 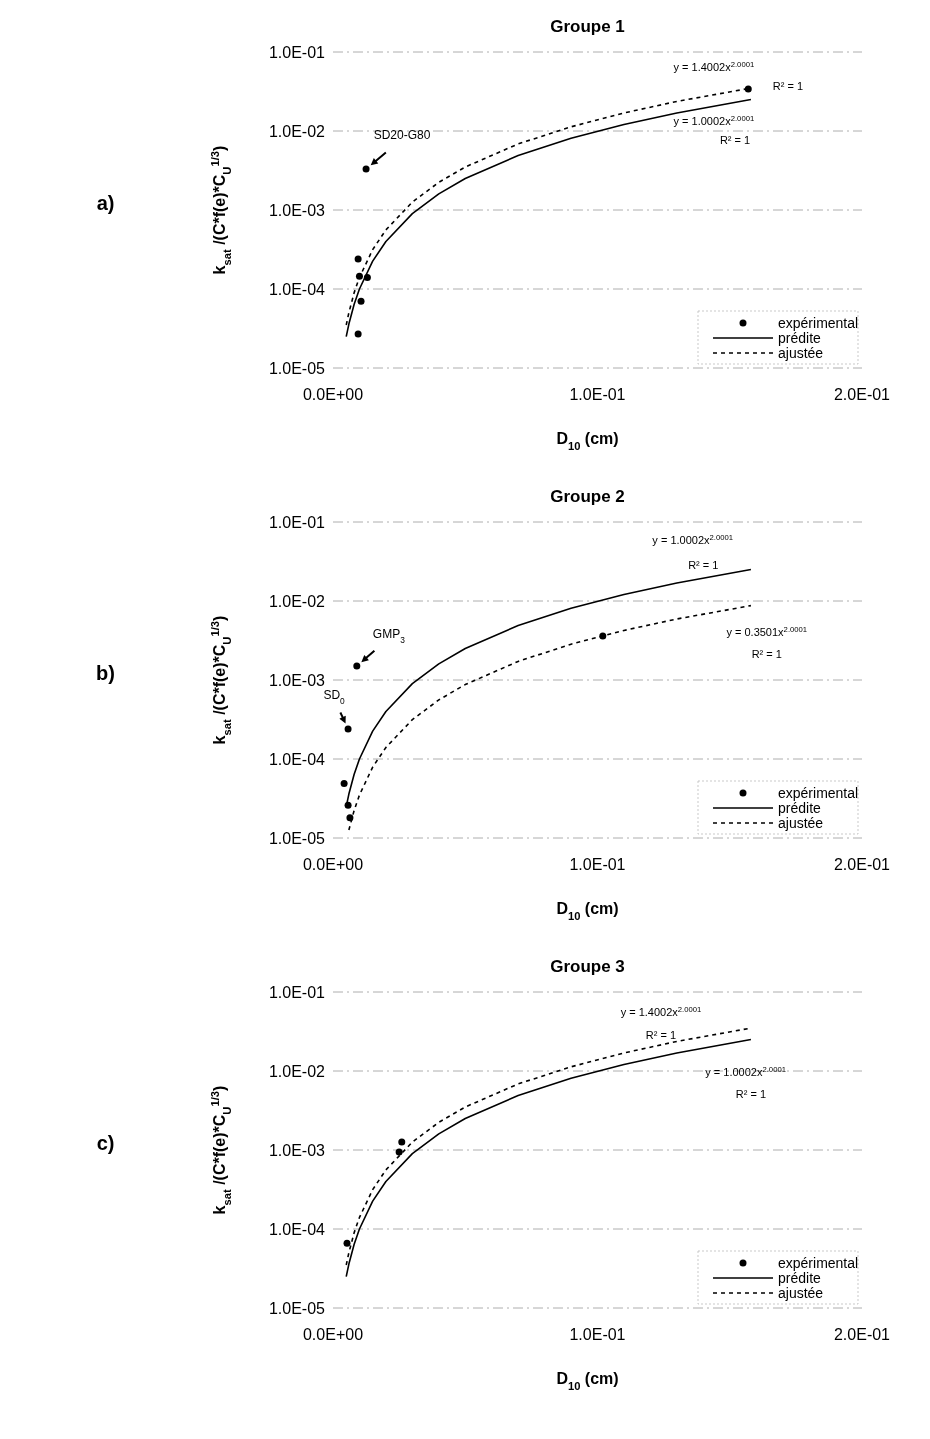 What do you see at coordinates (105, 673) in the screenshot?
I see `text: b)` at bounding box center [105, 673].